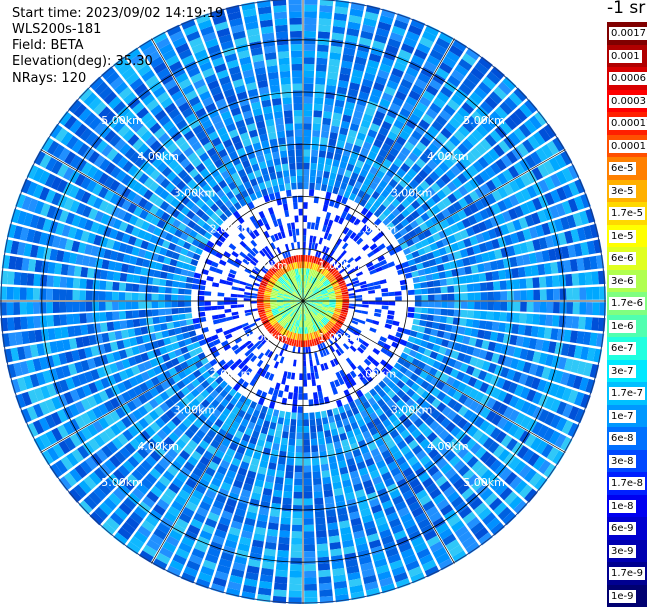  What do you see at coordinates (172, 225) in the screenshot?
I see `azimuth-spoke` at bounding box center [172, 225].